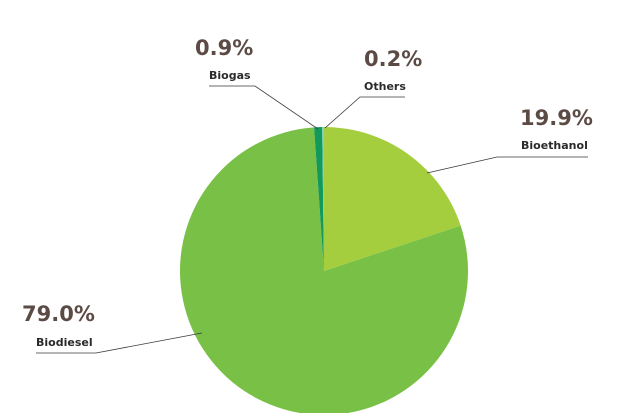  Describe the element at coordinates (554, 145) in the screenshot. I see `bioethanol-category-label: Bioethanol` at that location.